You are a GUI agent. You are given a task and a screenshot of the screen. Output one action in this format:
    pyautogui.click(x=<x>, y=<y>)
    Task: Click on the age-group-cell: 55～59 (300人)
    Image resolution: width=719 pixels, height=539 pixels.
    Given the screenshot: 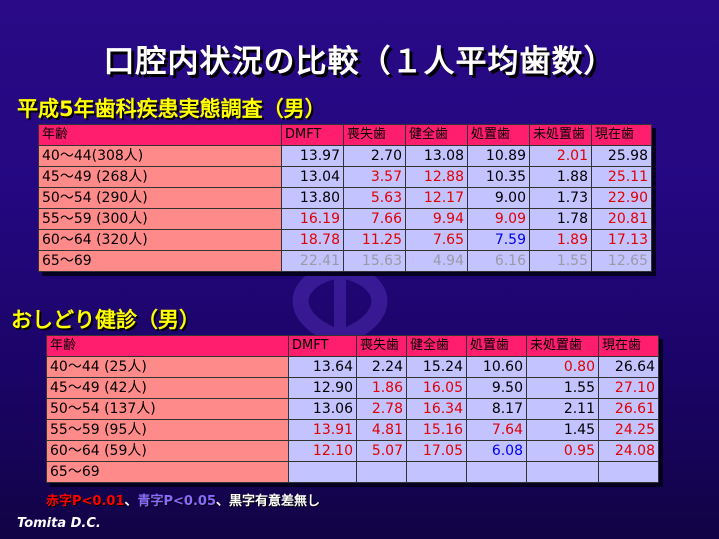 What is the action you would take?
    pyautogui.click(x=160, y=219)
    